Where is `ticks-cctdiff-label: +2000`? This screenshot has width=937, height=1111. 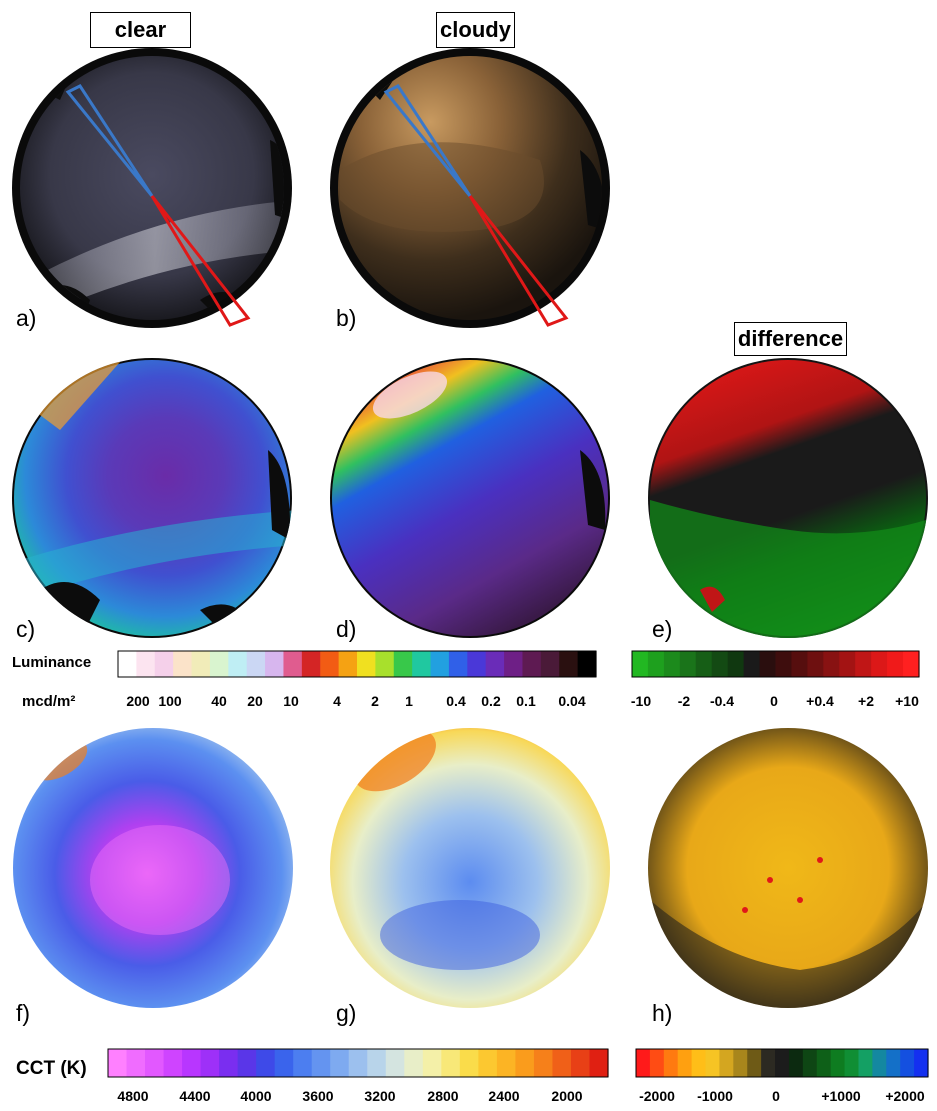
ticks-cctdiff-label: +2000 is located at coordinates (905, 1096).